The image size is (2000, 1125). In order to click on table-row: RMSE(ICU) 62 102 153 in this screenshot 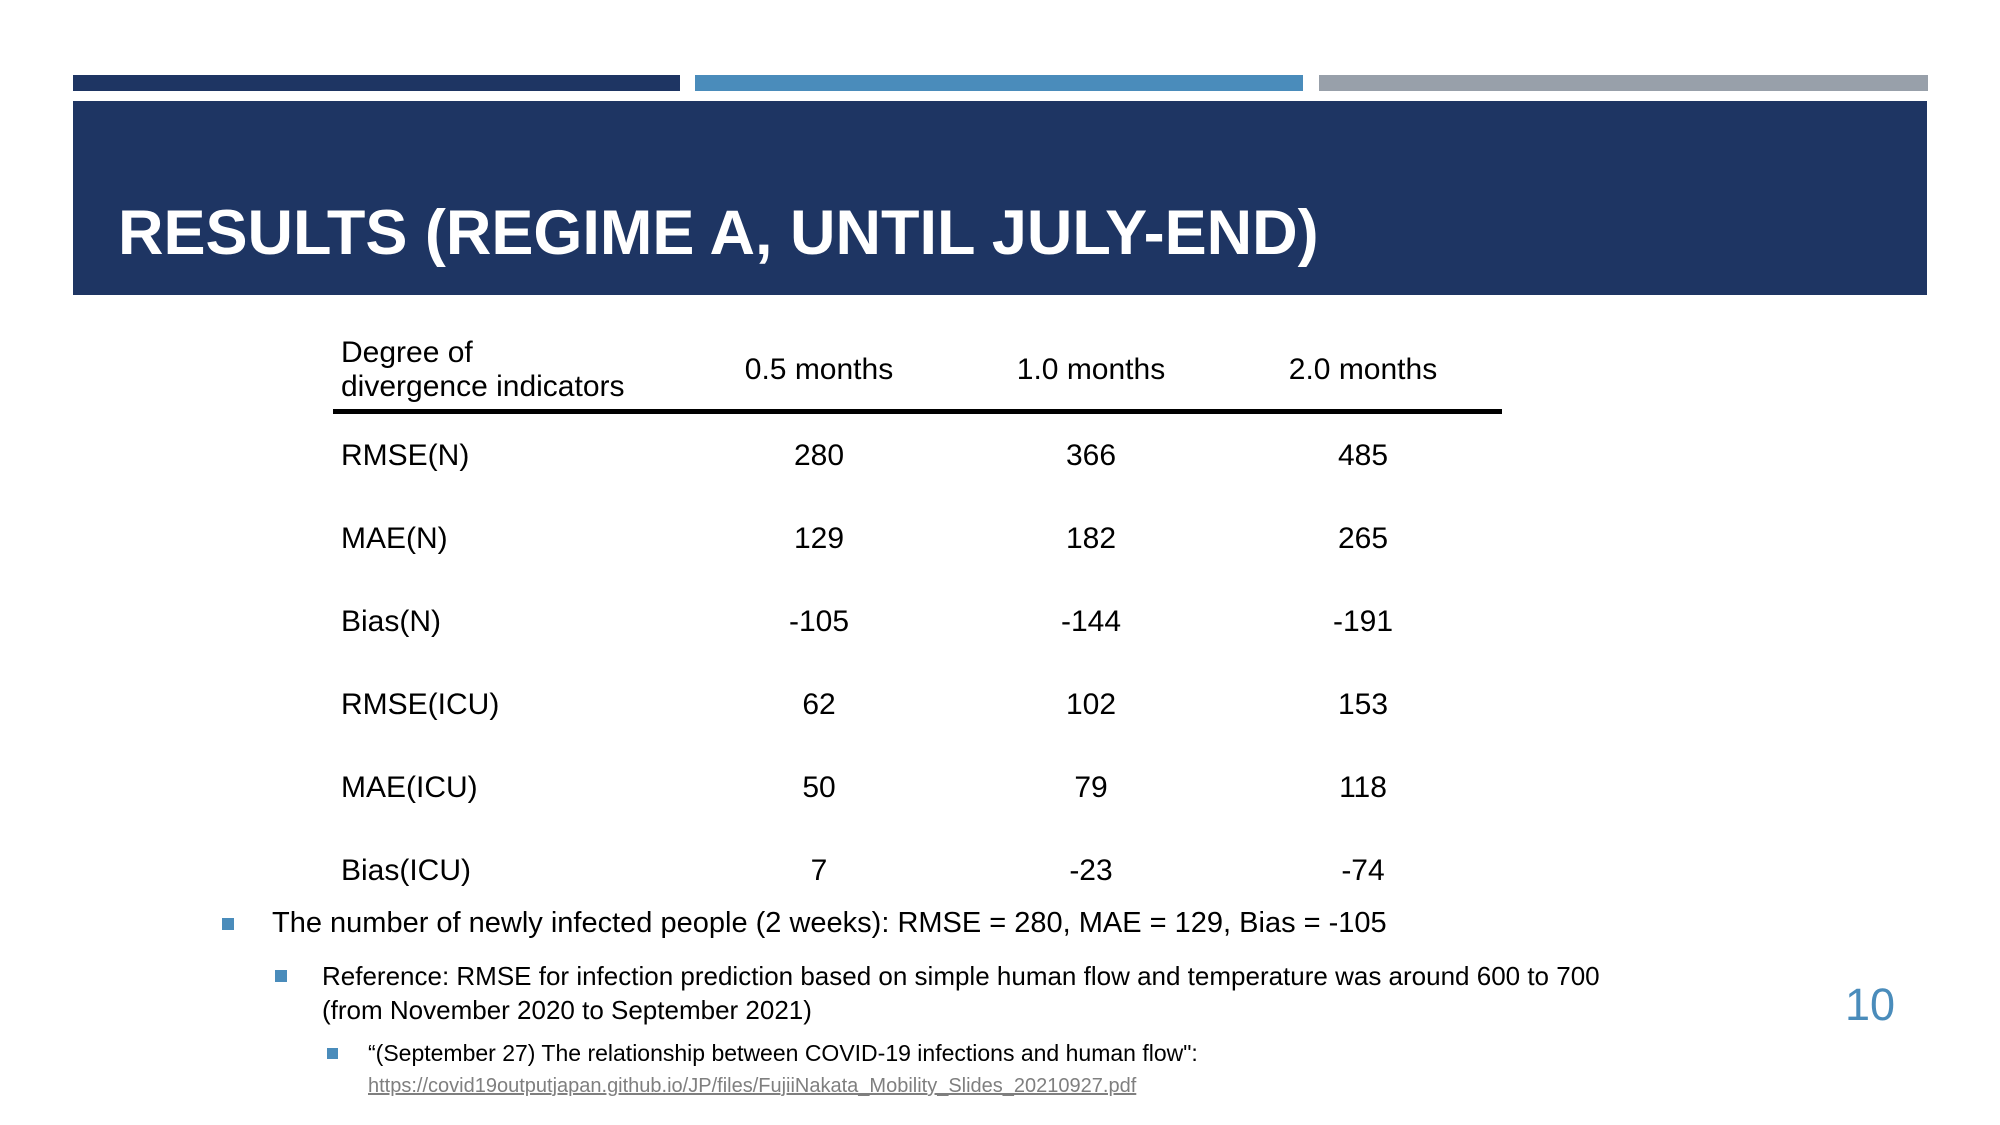, I will do `click(917, 704)`.